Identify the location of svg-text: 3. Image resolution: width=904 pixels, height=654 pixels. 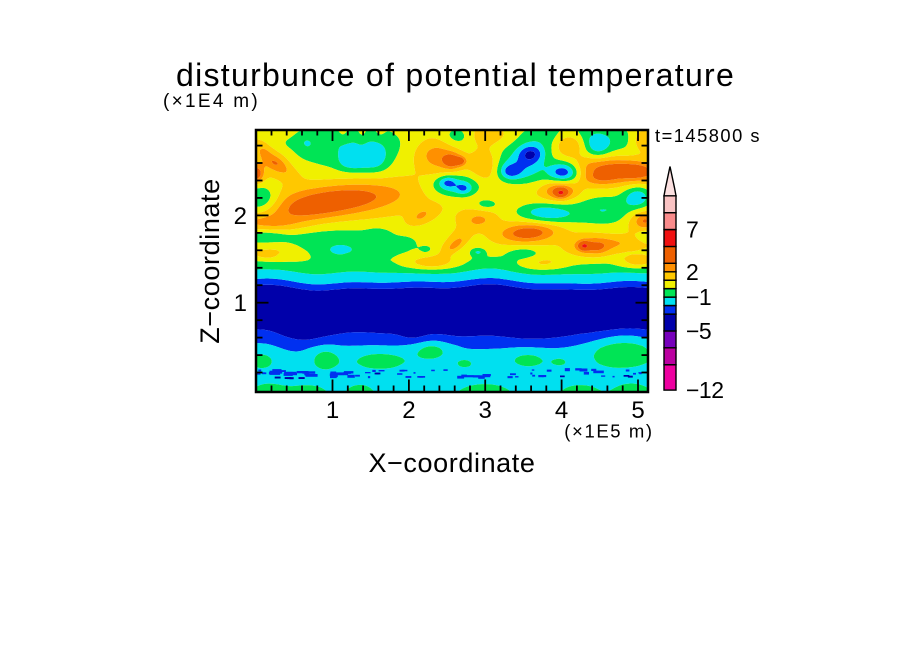
(485, 410).